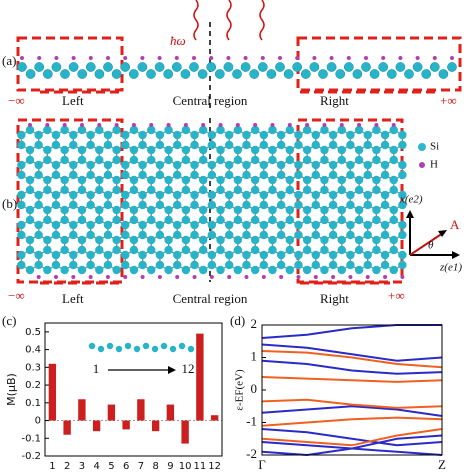  What do you see at coordinates (352, 367) in the screenshot?
I see `band-line` at bounding box center [352, 367].